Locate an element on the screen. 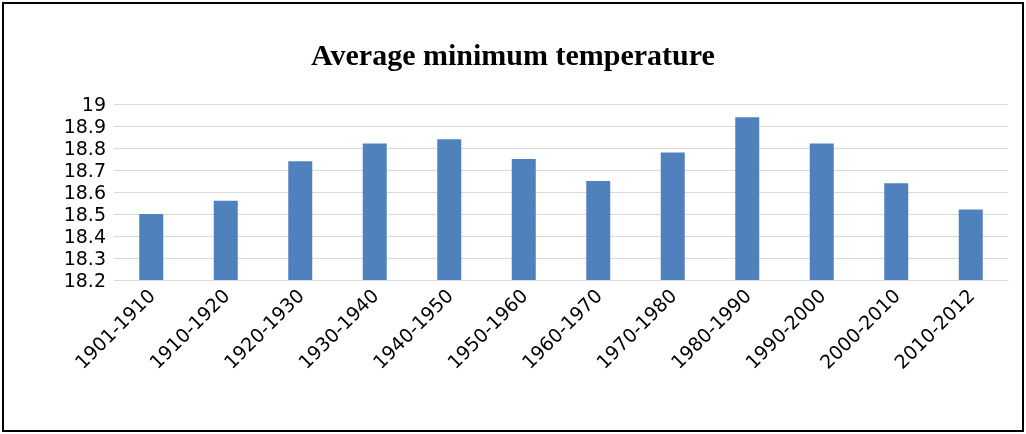 This screenshot has height=434, width=1026. y-tick-label: 18.6 is located at coordinates (84, 192).